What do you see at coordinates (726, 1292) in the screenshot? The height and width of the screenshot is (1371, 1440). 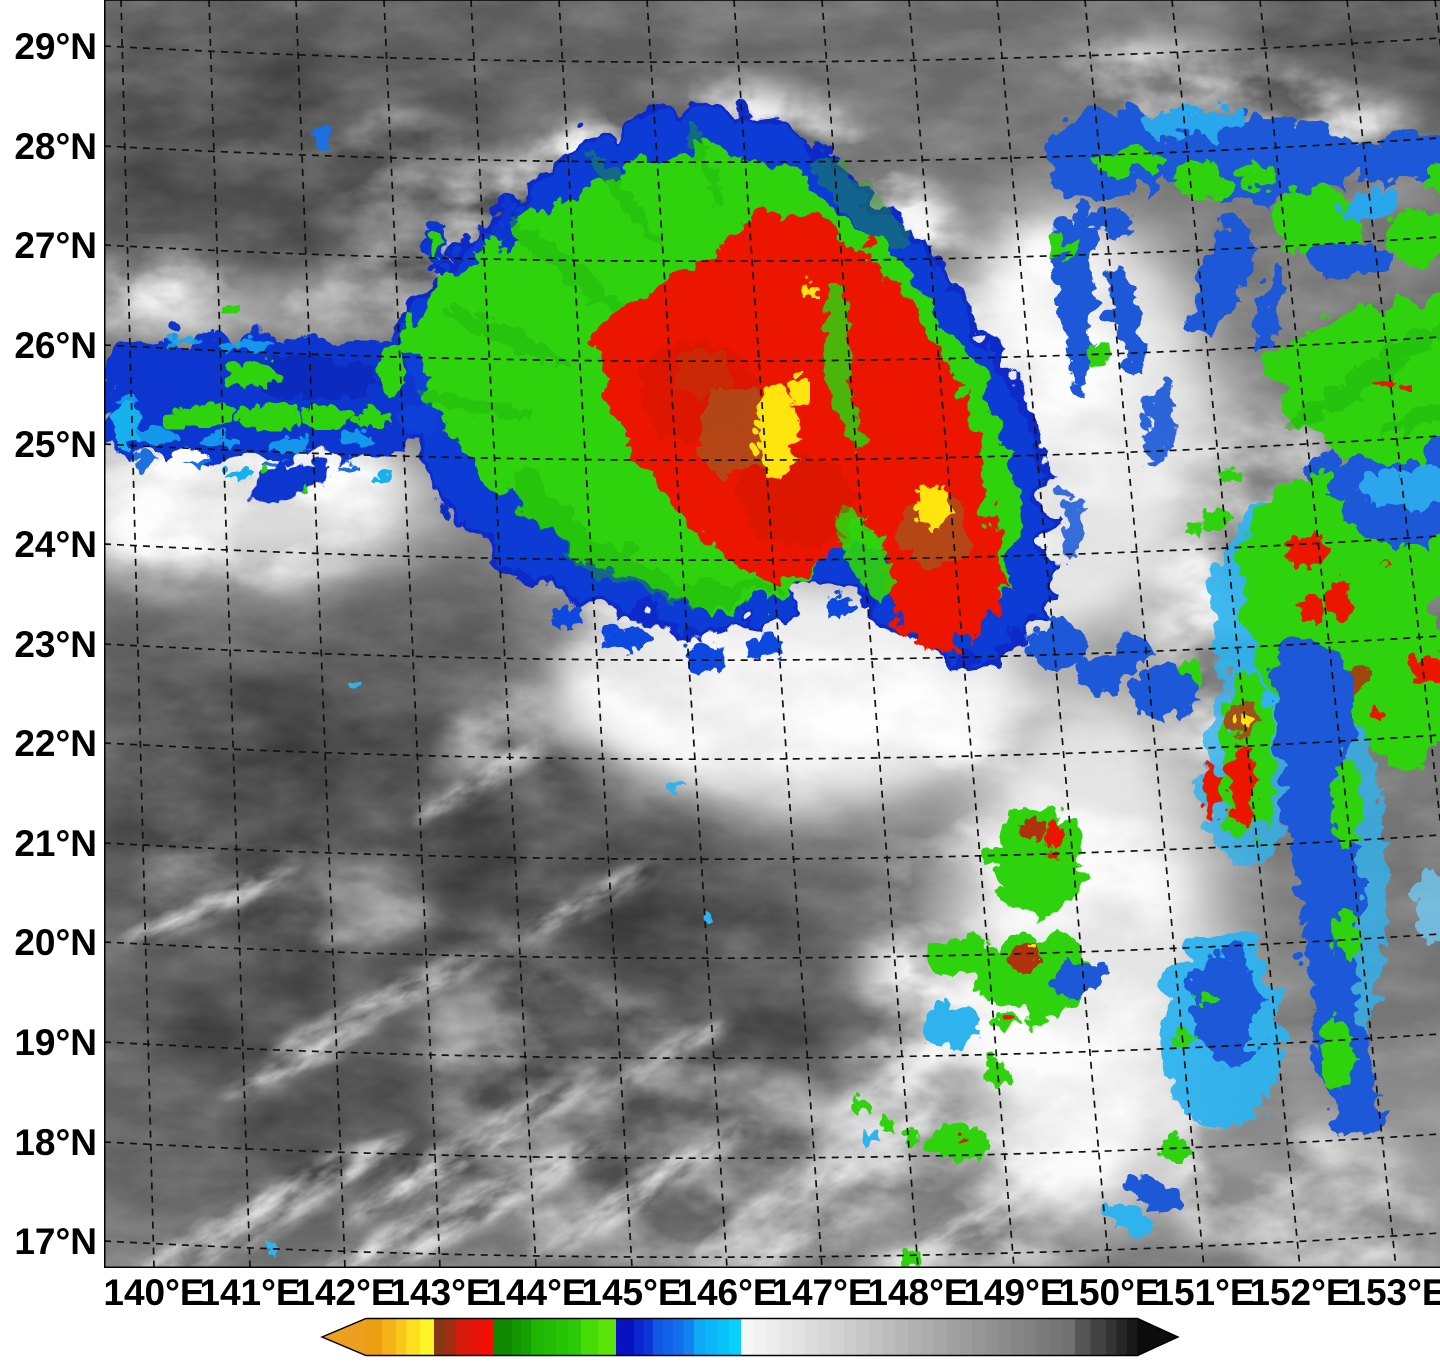 I see `svg-text: 146°E` at bounding box center [726, 1292].